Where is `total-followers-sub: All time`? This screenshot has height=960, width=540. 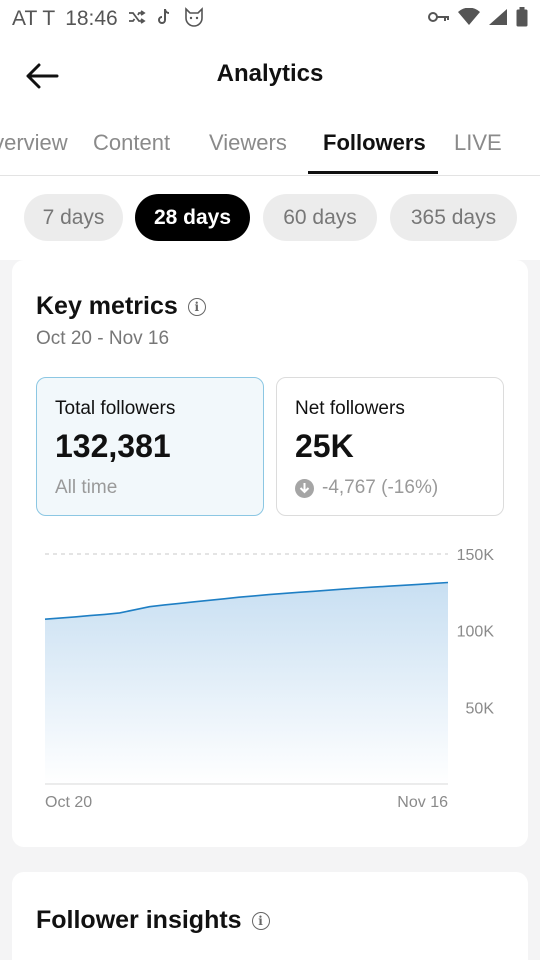 total-followers-sub: All time is located at coordinates (86, 487).